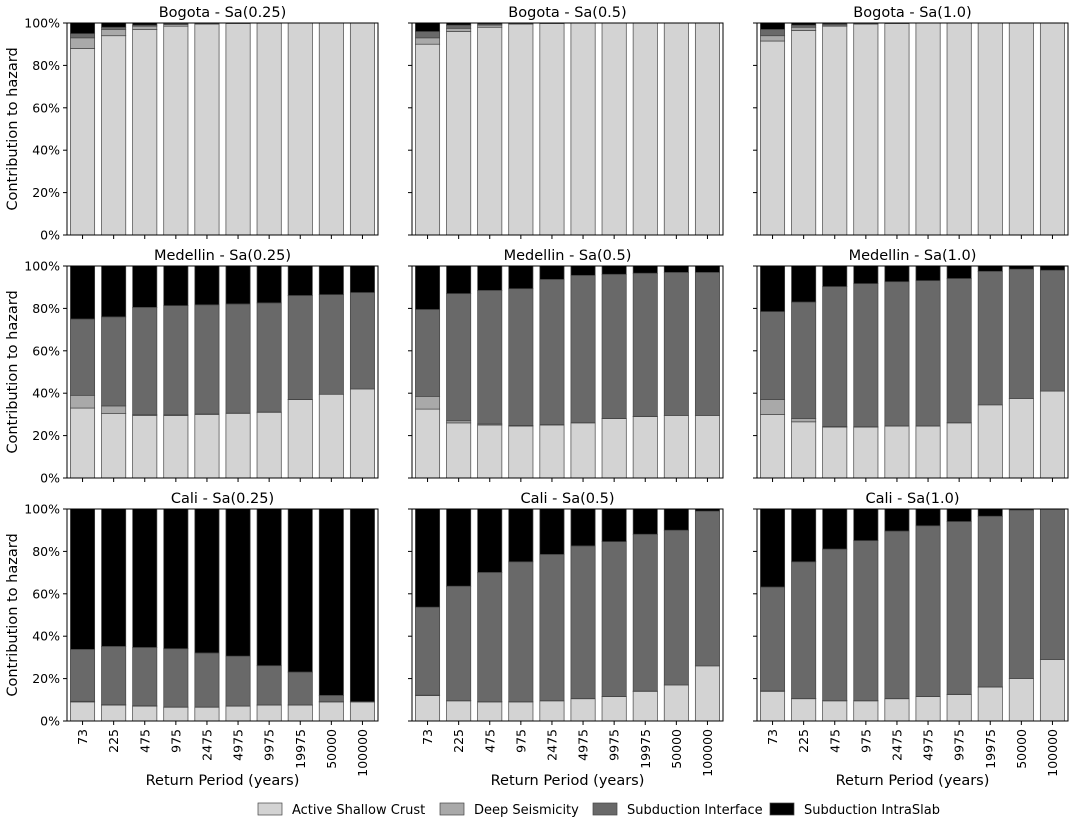 The width and height of the screenshot is (1072, 818). I want to click on panel-title: Bogota - Sa(0.25), so click(223, 13).